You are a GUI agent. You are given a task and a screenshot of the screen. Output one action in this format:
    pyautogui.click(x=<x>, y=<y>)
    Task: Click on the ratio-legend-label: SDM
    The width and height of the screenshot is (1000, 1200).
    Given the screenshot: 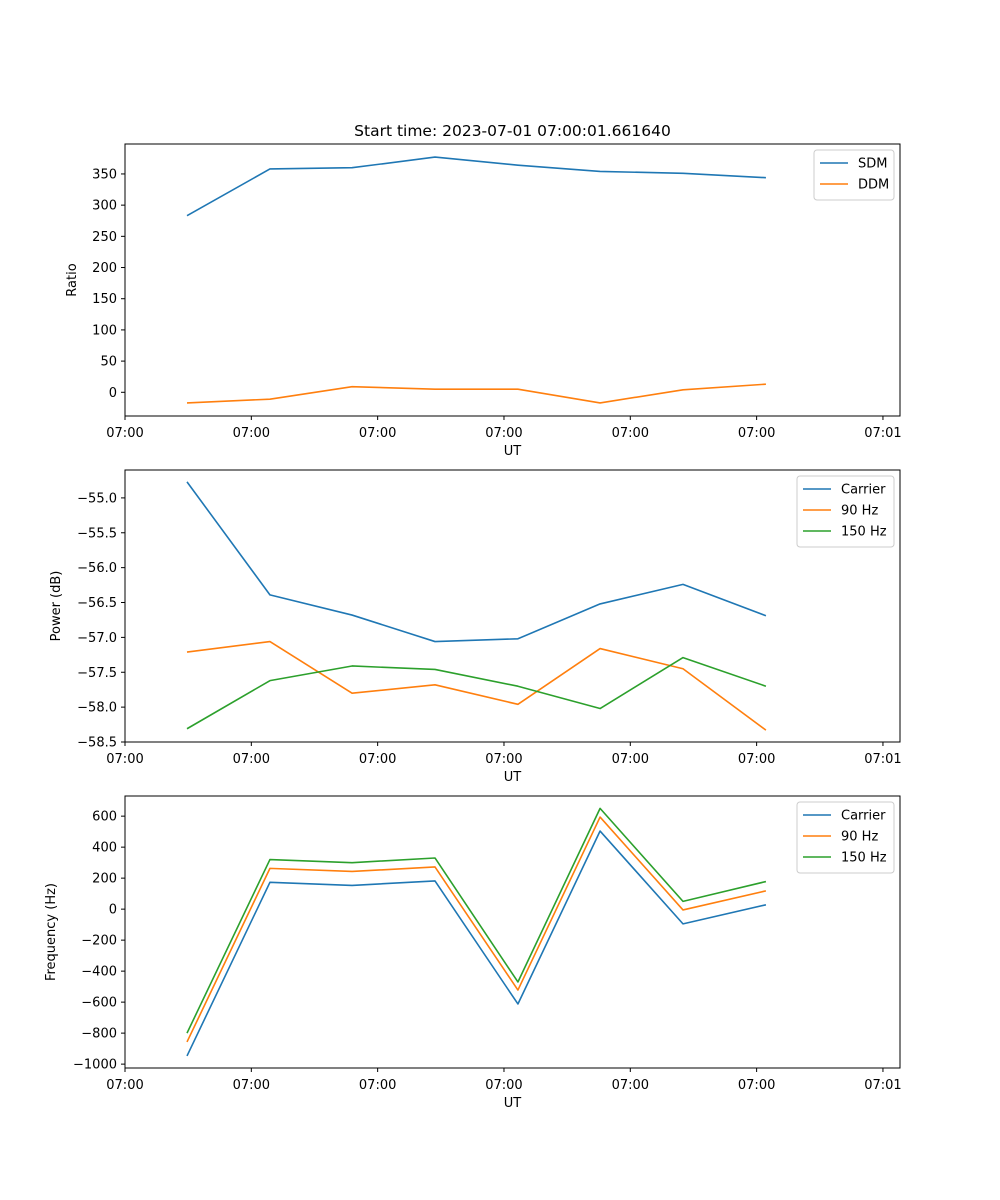 What is the action you would take?
    pyautogui.click(x=872, y=164)
    